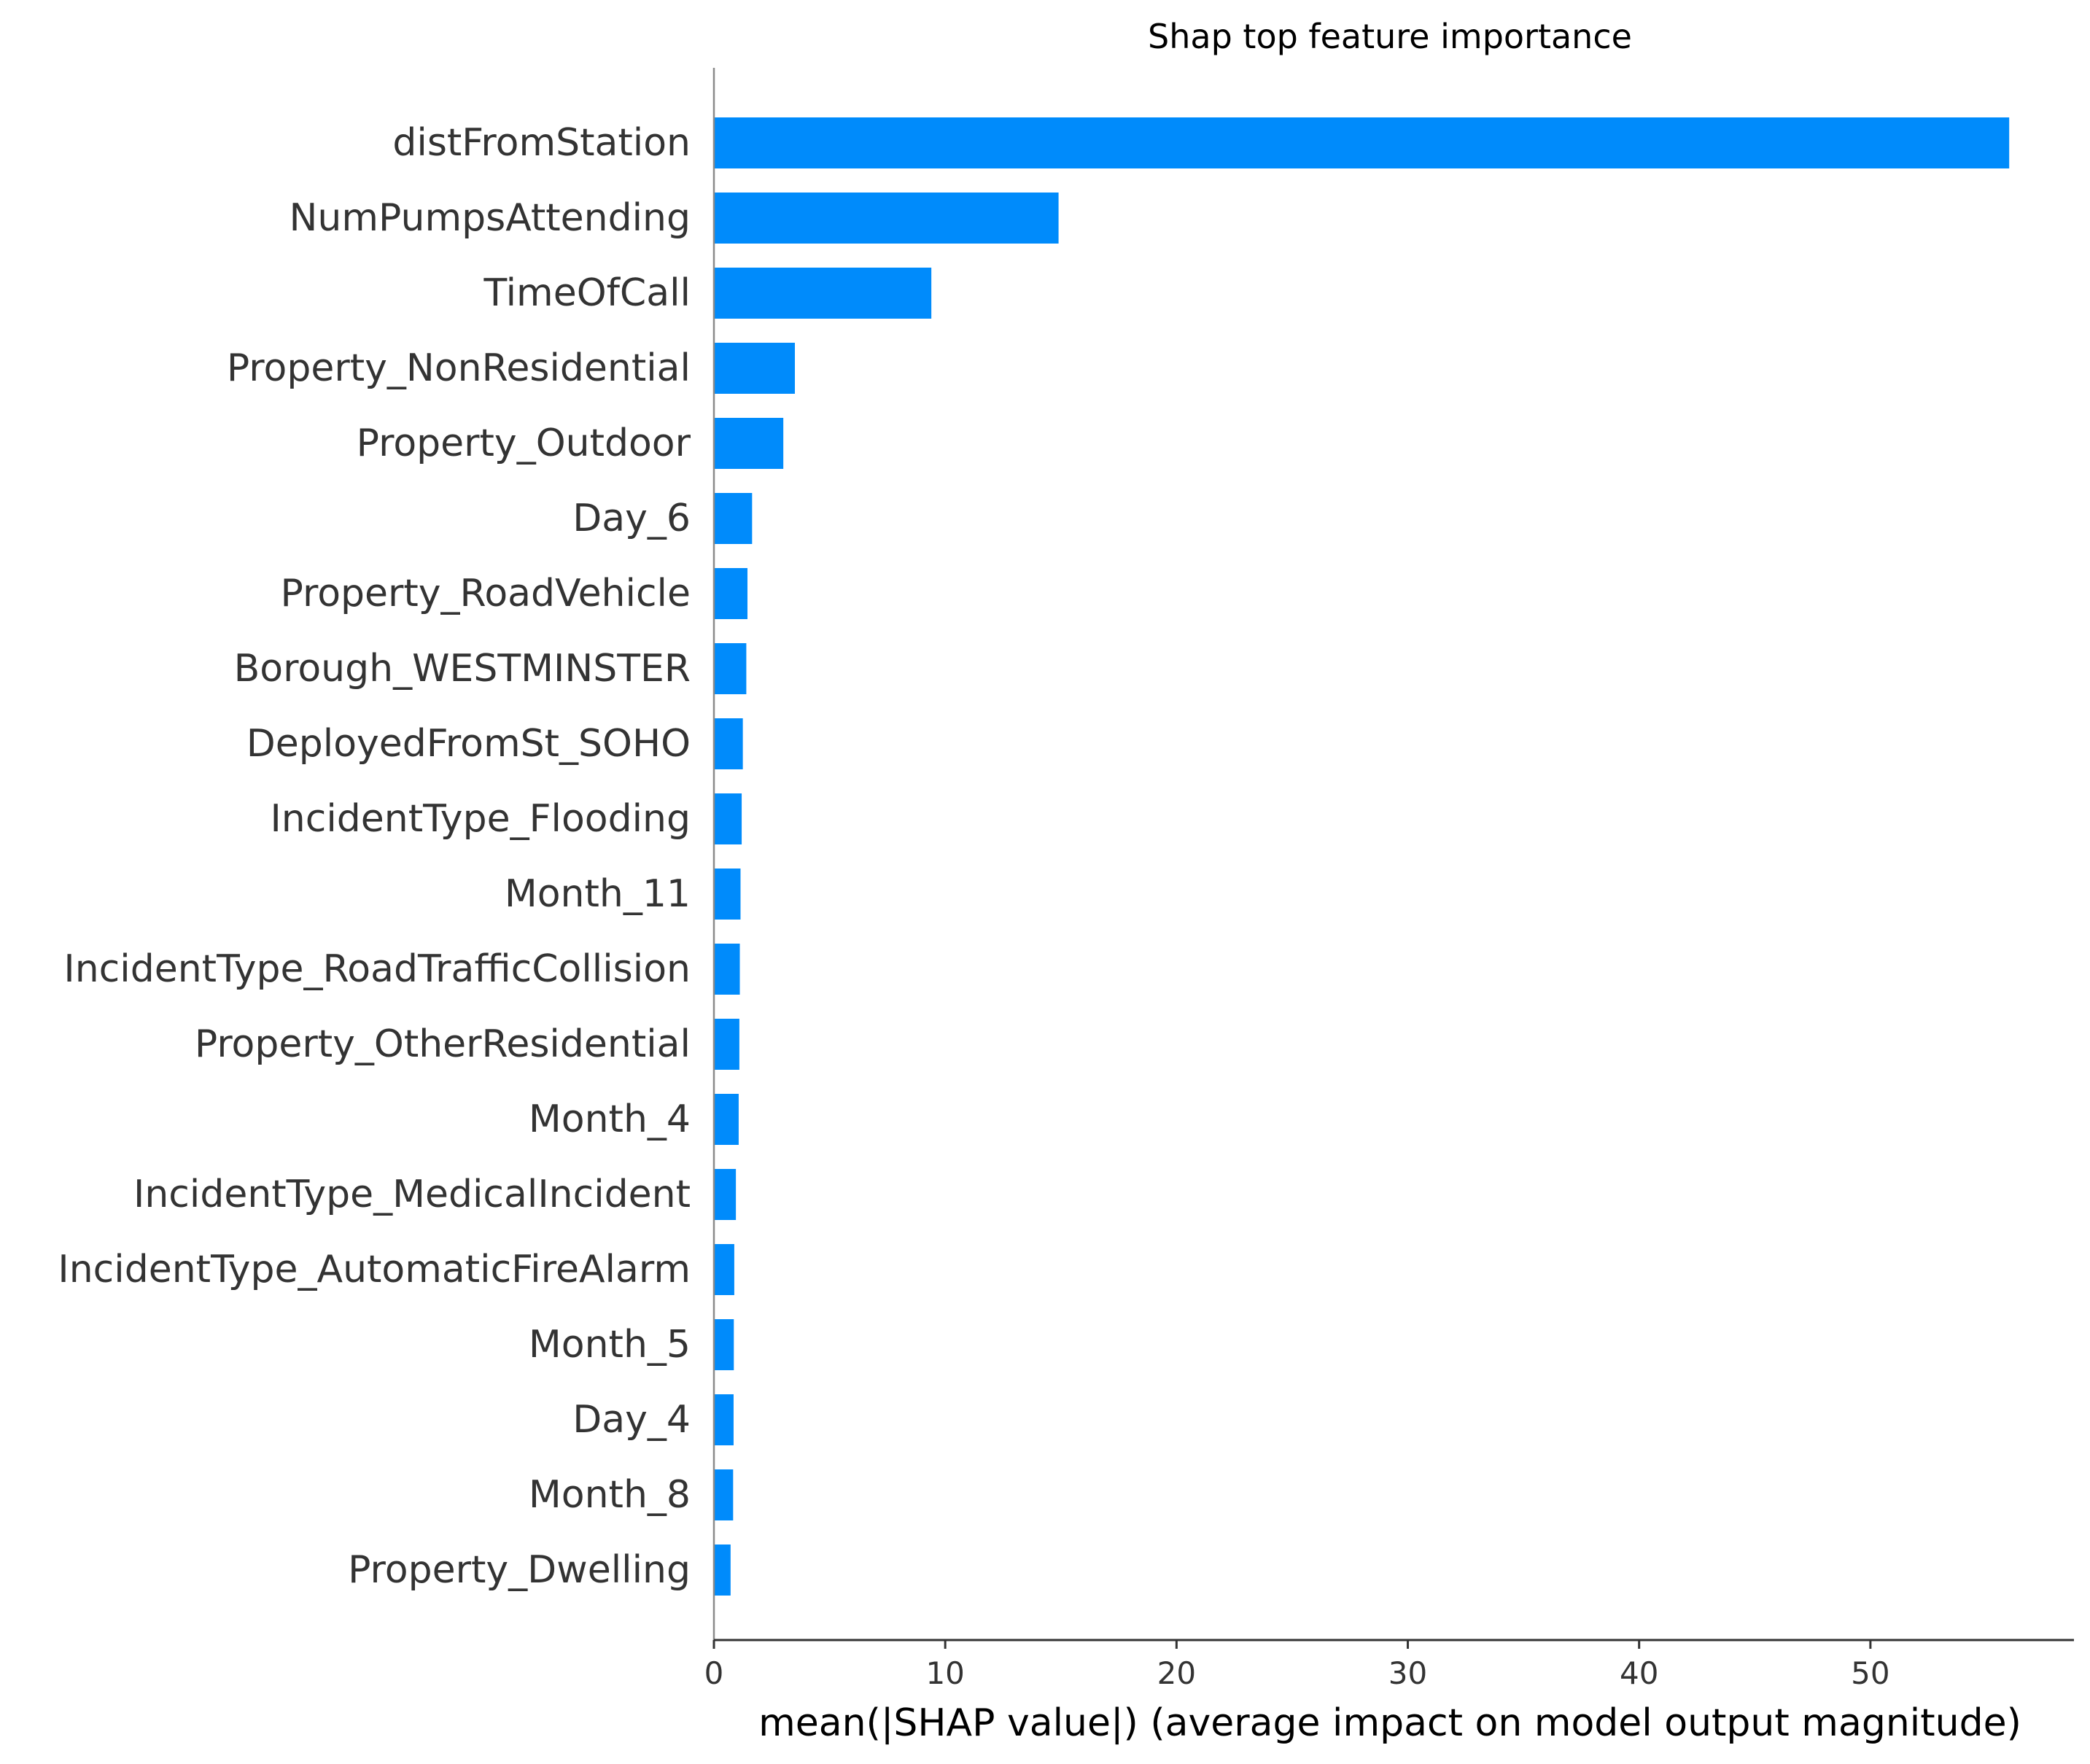 The image size is (2090, 1764). What do you see at coordinates (730, 593) in the screenshot?
I see `bar-Property_RoadVehicle` at bounding box center [730, 593].